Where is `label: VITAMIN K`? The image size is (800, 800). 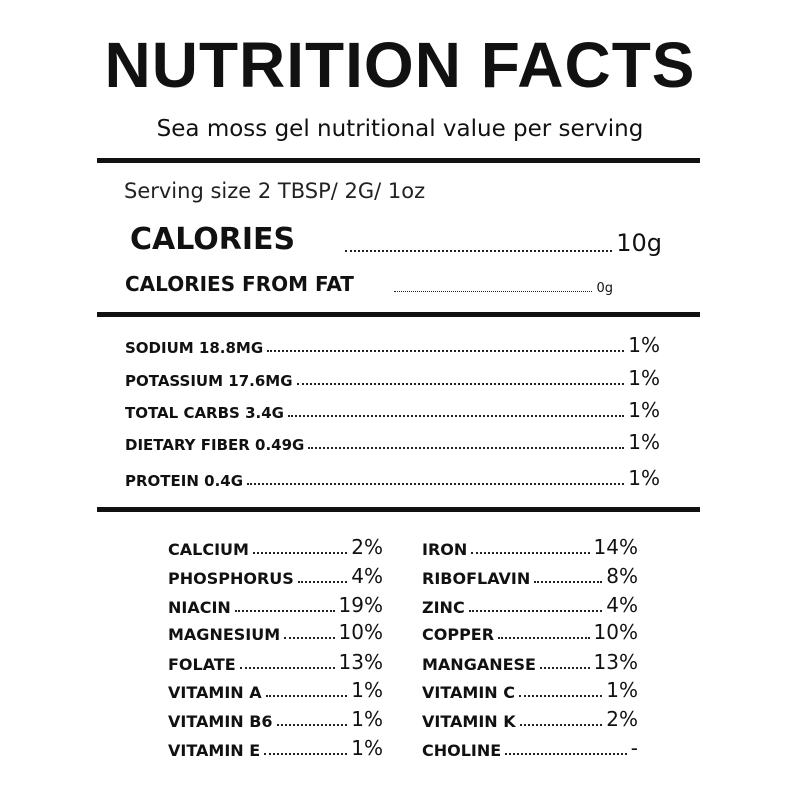
label: VITAMIN K is located at coordinates (469, 721).